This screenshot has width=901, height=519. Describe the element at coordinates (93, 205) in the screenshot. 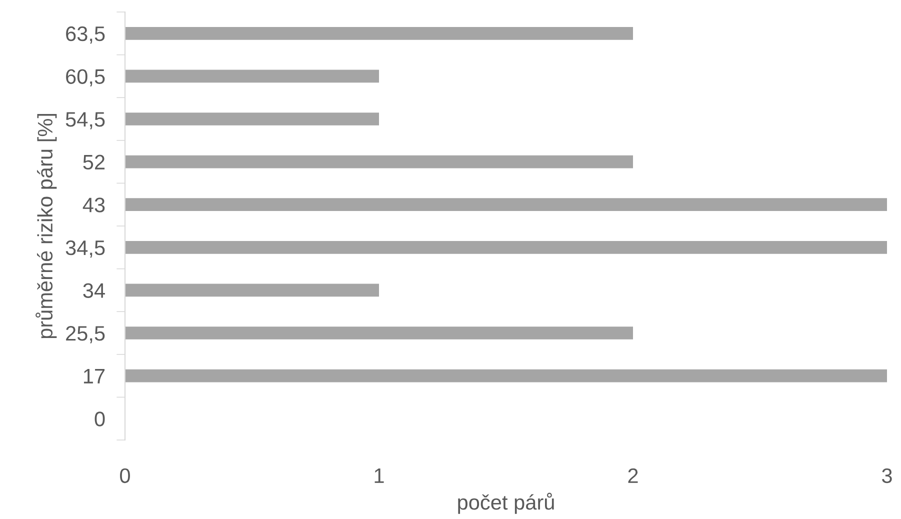

I see `y-tick-label: 43` at that location.